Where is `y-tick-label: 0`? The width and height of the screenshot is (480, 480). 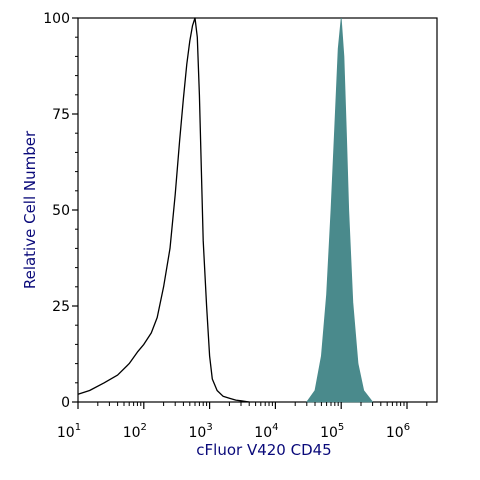 y-tick-label: 0 is located at coordinates (65, 403).